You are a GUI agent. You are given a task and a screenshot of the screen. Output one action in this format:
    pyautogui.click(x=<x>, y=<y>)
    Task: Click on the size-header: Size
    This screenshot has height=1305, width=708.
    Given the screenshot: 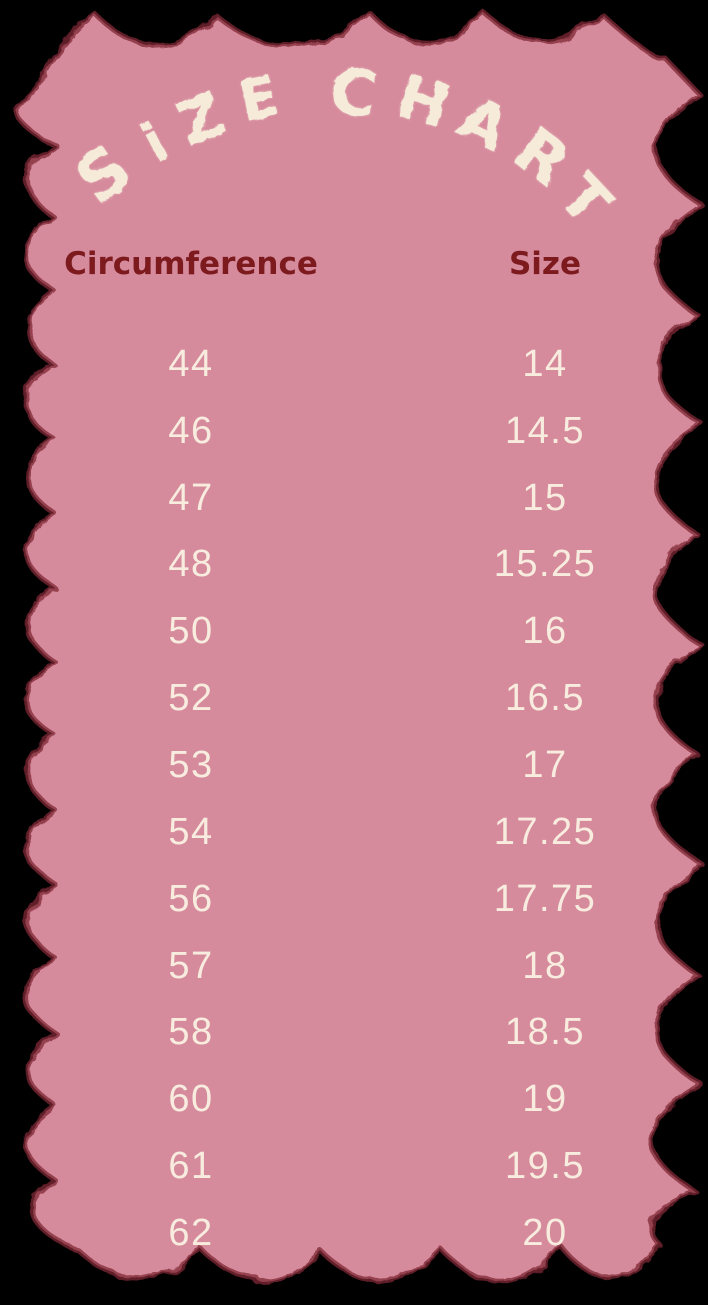 What is the action you would take?
    pyautogui.click(x=545, y=264)
    